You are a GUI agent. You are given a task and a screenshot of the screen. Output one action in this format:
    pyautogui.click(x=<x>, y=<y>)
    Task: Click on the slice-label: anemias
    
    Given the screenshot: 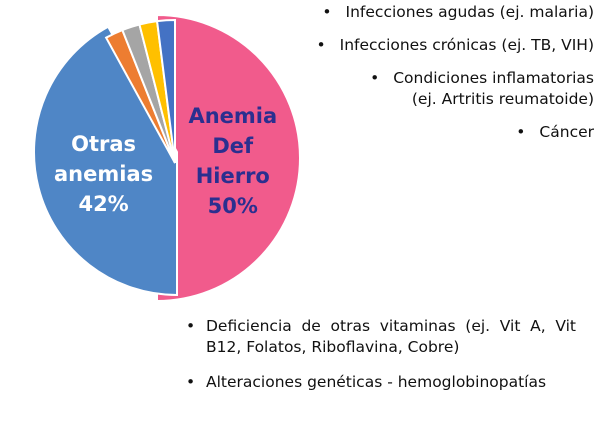 What is the action you would take?
    pyautogui.click(x=103, y=174)
    